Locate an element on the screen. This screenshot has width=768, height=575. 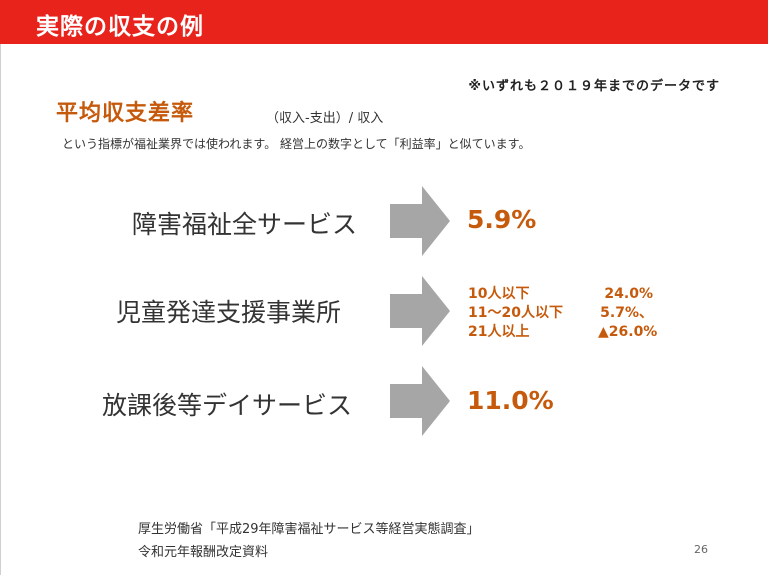
metric-description: という指標が福祉業界では使われます。 経営上の数字として「利益率」と似ています。 is located at coordinates (296, 144).